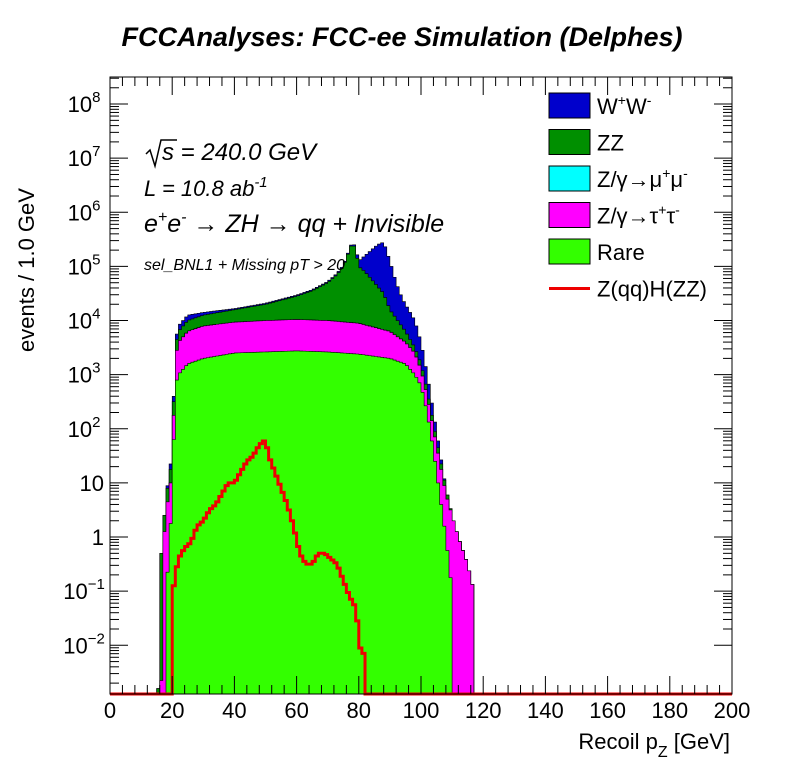 The width and height of the screenshot is (796, 777). Describe the element at coordinates (172, 710) in the screenshot. I see `x-tick-label: 20` at that location.